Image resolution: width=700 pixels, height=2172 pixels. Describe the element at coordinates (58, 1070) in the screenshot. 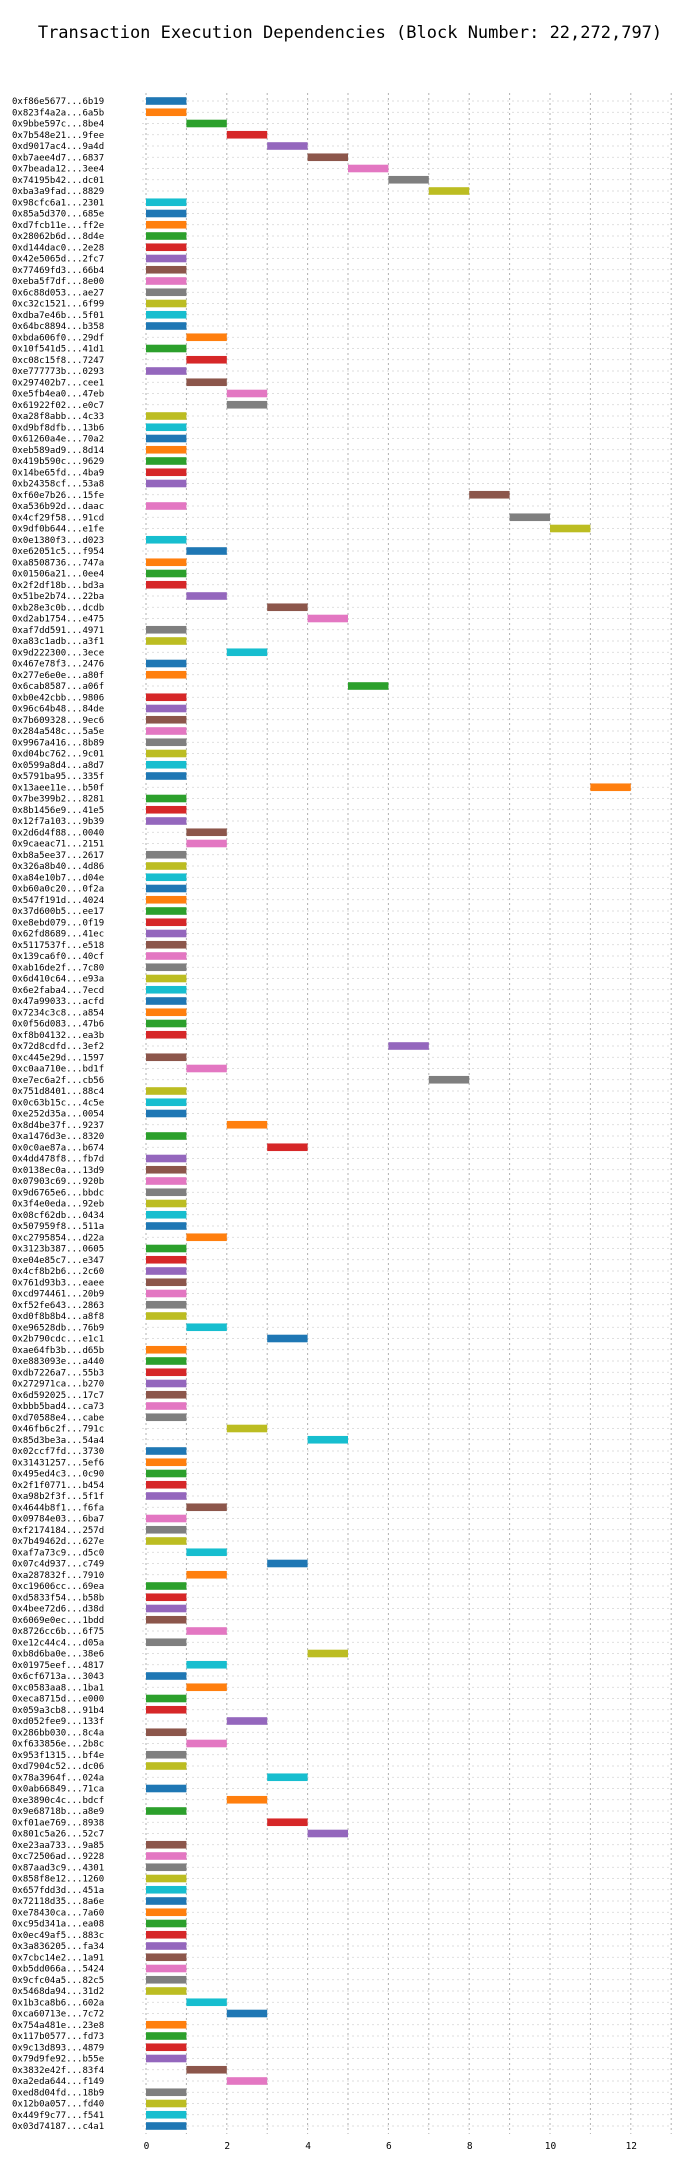

I see `tx-label: 0xc0aa710e...bd1f` at that location.